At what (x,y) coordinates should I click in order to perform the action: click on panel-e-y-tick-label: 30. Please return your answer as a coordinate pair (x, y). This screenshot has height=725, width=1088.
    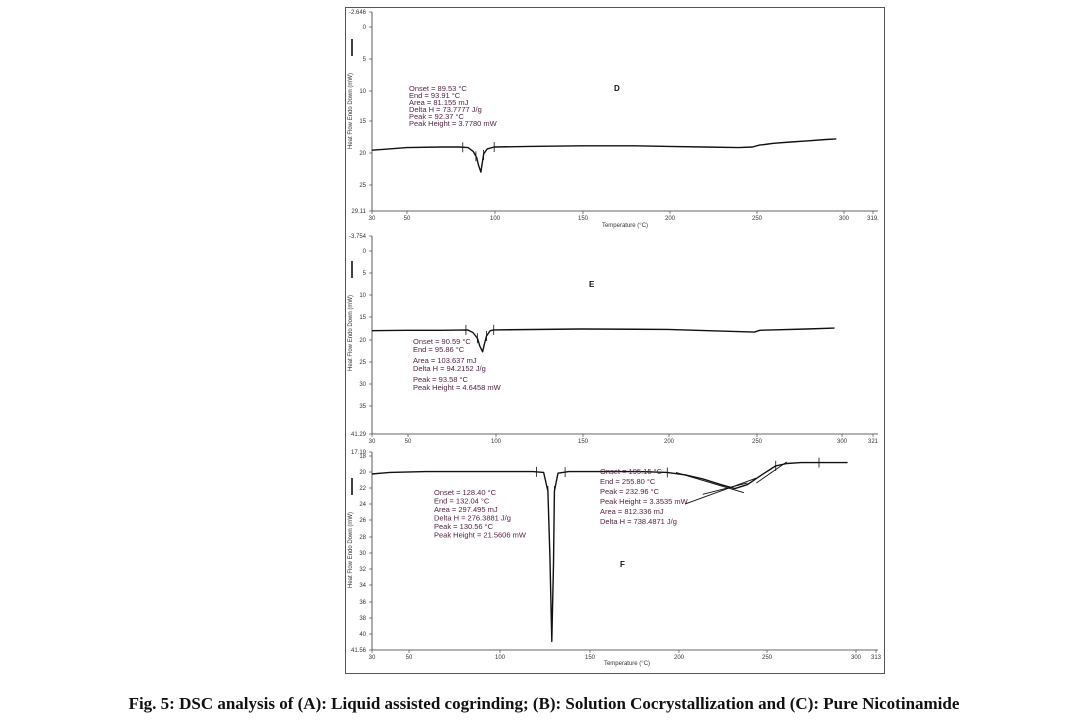
    Looking at the image, I should click on (362, 385).